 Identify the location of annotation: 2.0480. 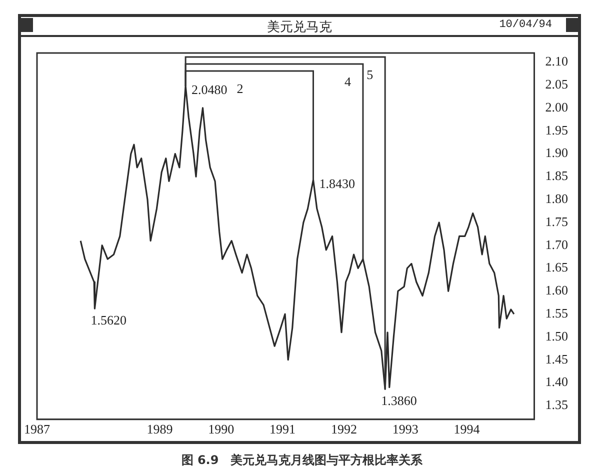
(210, 89).